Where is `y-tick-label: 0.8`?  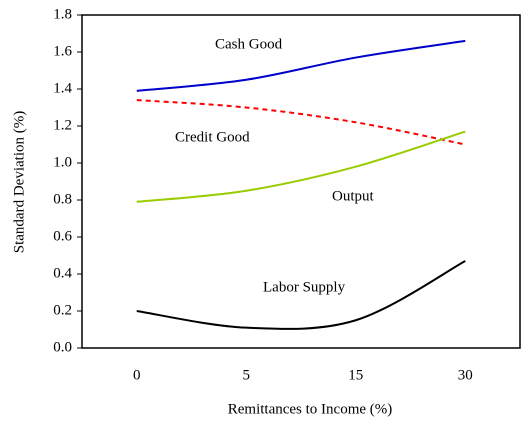 y-tick-label: 0.8 is located at coordinates (62, 199).